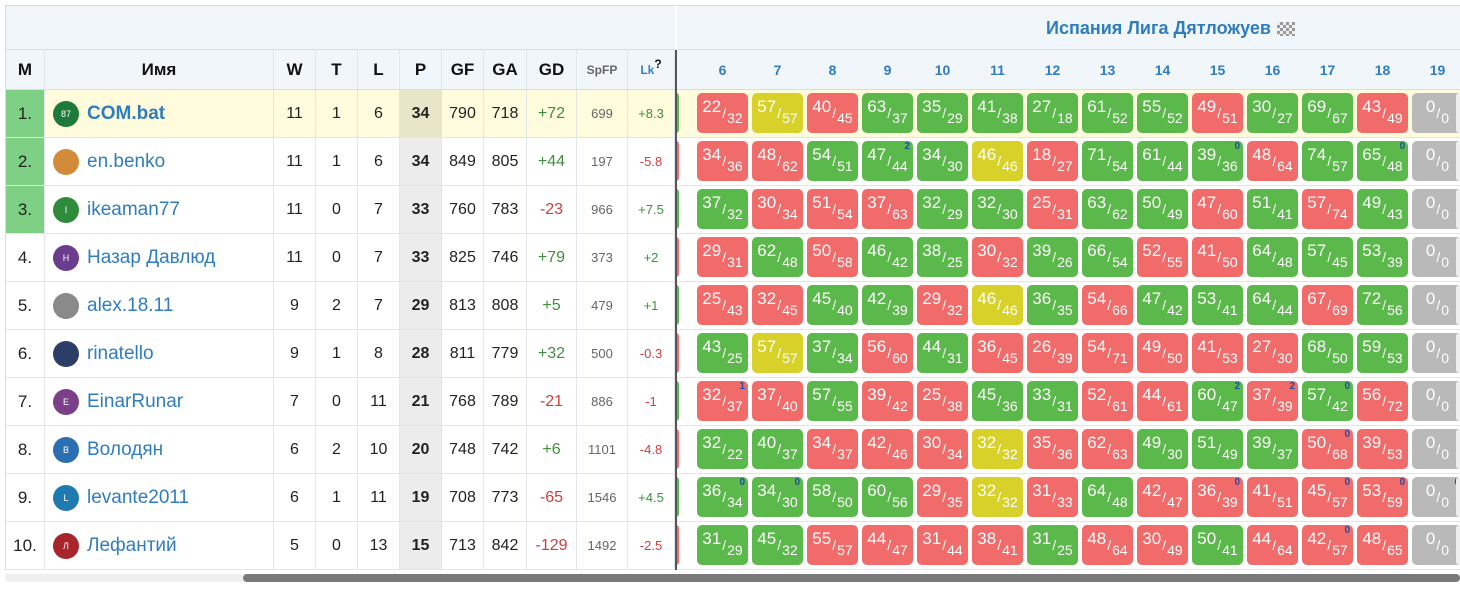 This screenshot has width=1460, height=590. Describe the element at coordinates (722, 497) in the screenshot. I see `match-score: 36/34 0` at that location.